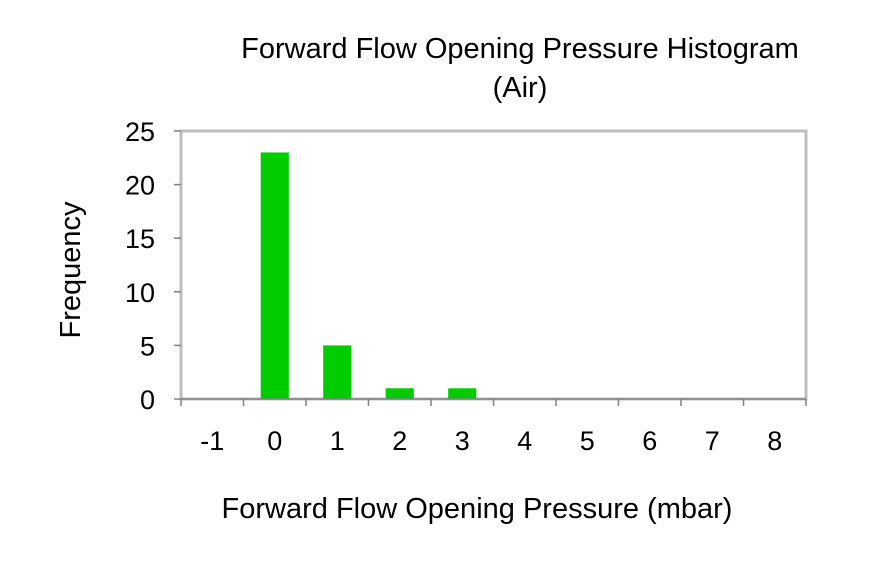  I want to click on x-tick-label: -1, so click(212, 441).